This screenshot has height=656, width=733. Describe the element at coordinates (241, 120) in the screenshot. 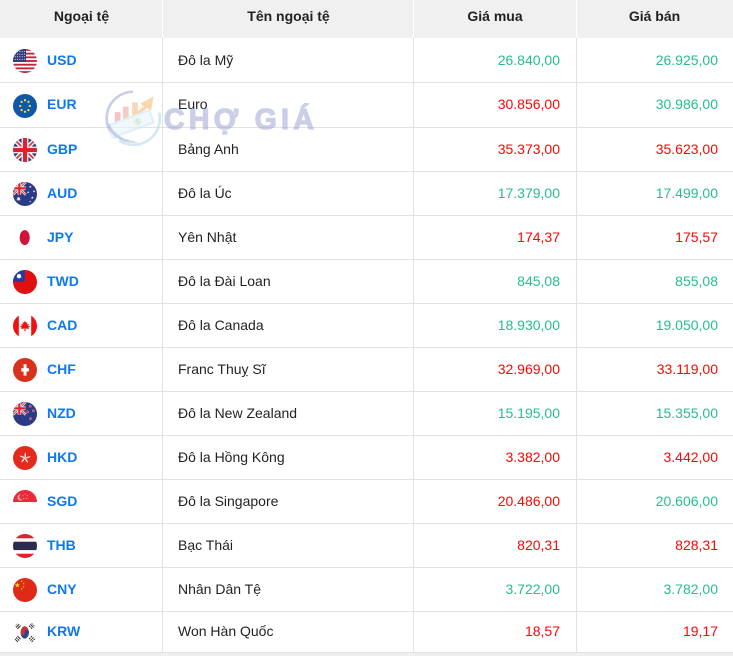

I see `svg-text: CHỢ GIÁ` at that location.